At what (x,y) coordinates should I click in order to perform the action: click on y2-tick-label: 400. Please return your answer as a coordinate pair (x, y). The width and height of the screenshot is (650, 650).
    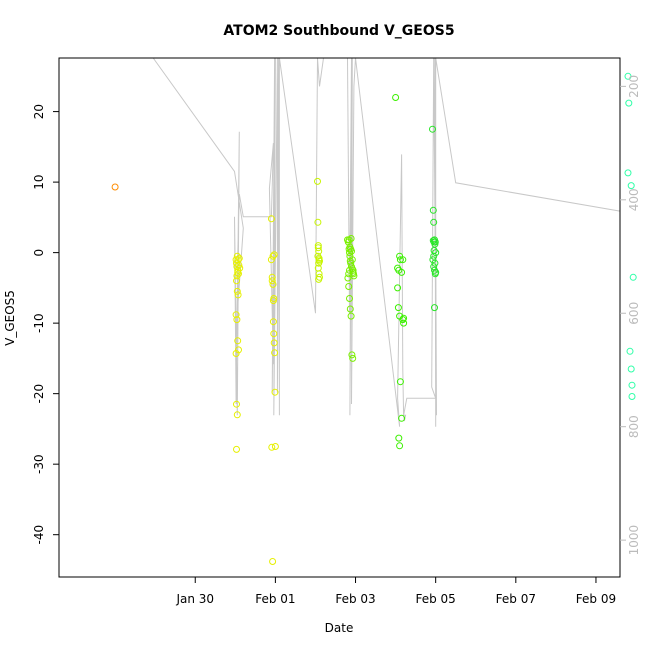
    Looking at the image, I should click on (634, 199).